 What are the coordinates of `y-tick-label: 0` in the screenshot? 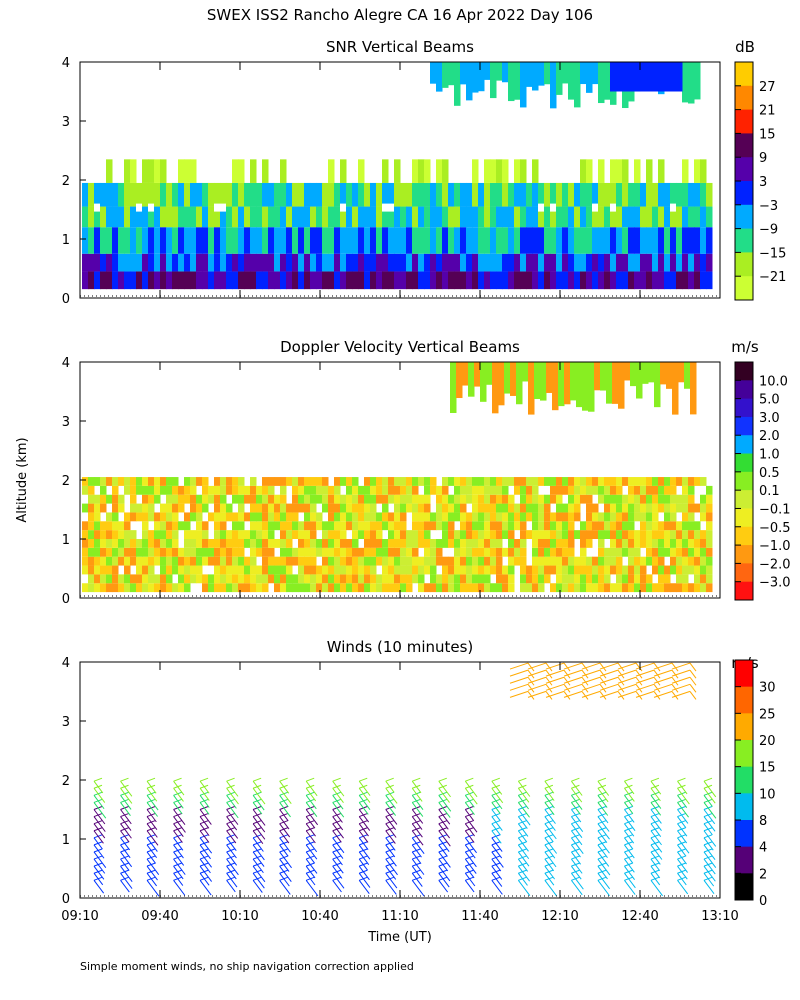 It's located at (66, 899).